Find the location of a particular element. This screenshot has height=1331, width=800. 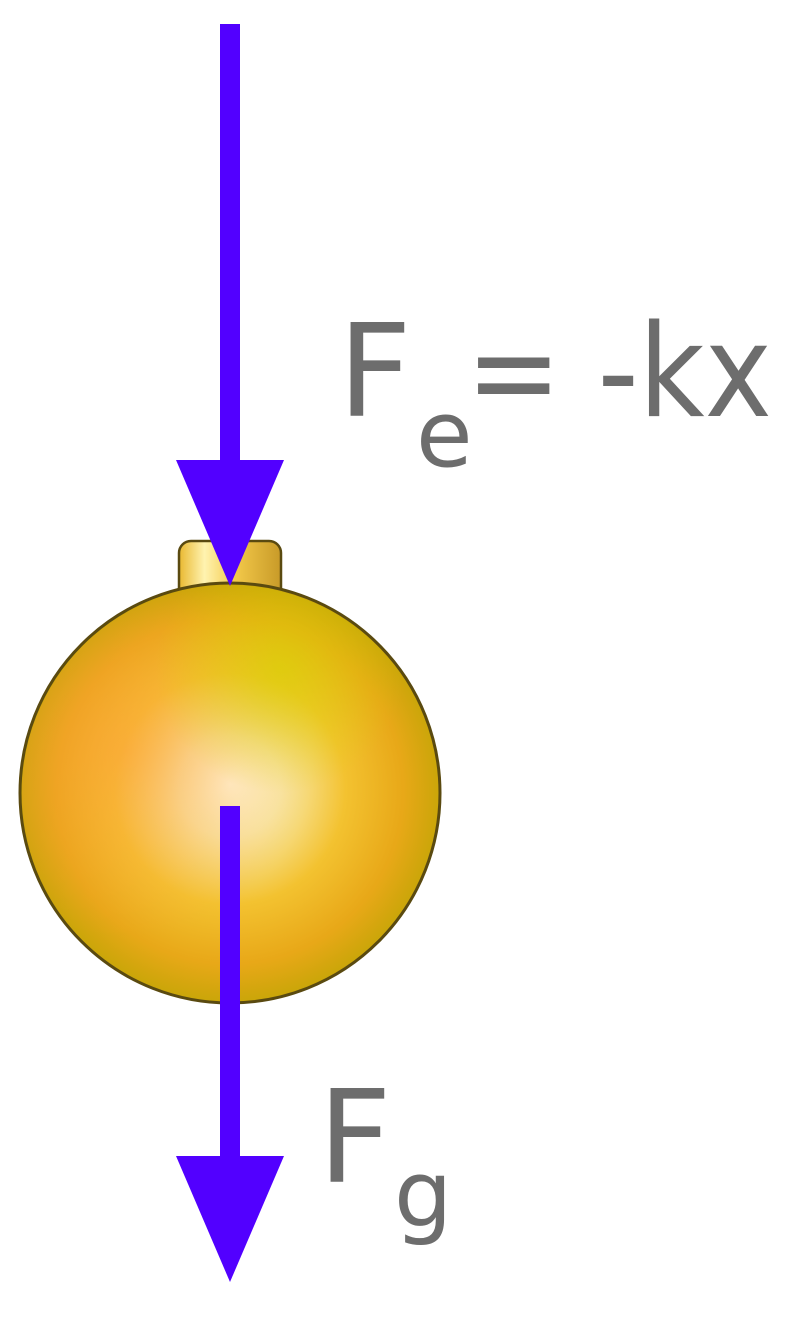

gravity-force-symbol: F is located at coordinates (355, 1138).